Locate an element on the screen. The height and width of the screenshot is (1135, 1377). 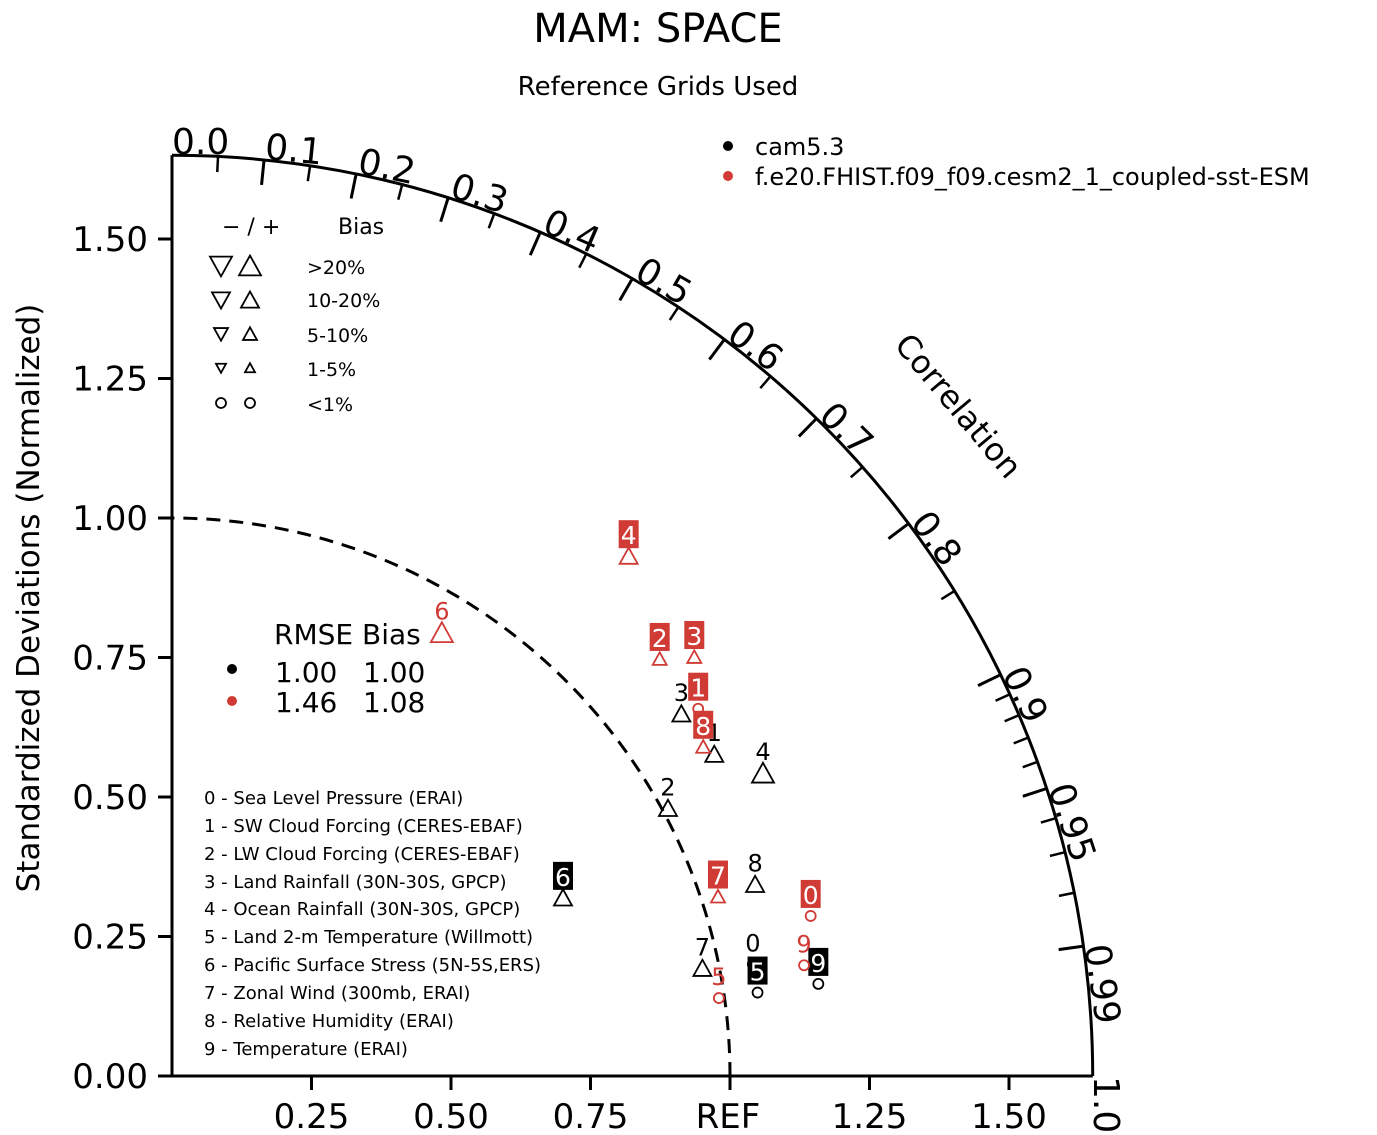
corr-tick-label: 0.99 is located at coordinates (1102, 983).